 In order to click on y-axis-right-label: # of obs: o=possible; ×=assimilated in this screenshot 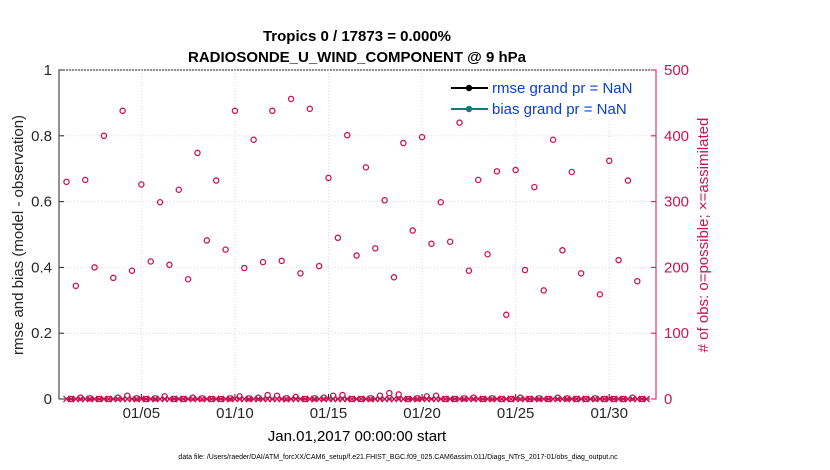, I will do `click(703, 235)`.